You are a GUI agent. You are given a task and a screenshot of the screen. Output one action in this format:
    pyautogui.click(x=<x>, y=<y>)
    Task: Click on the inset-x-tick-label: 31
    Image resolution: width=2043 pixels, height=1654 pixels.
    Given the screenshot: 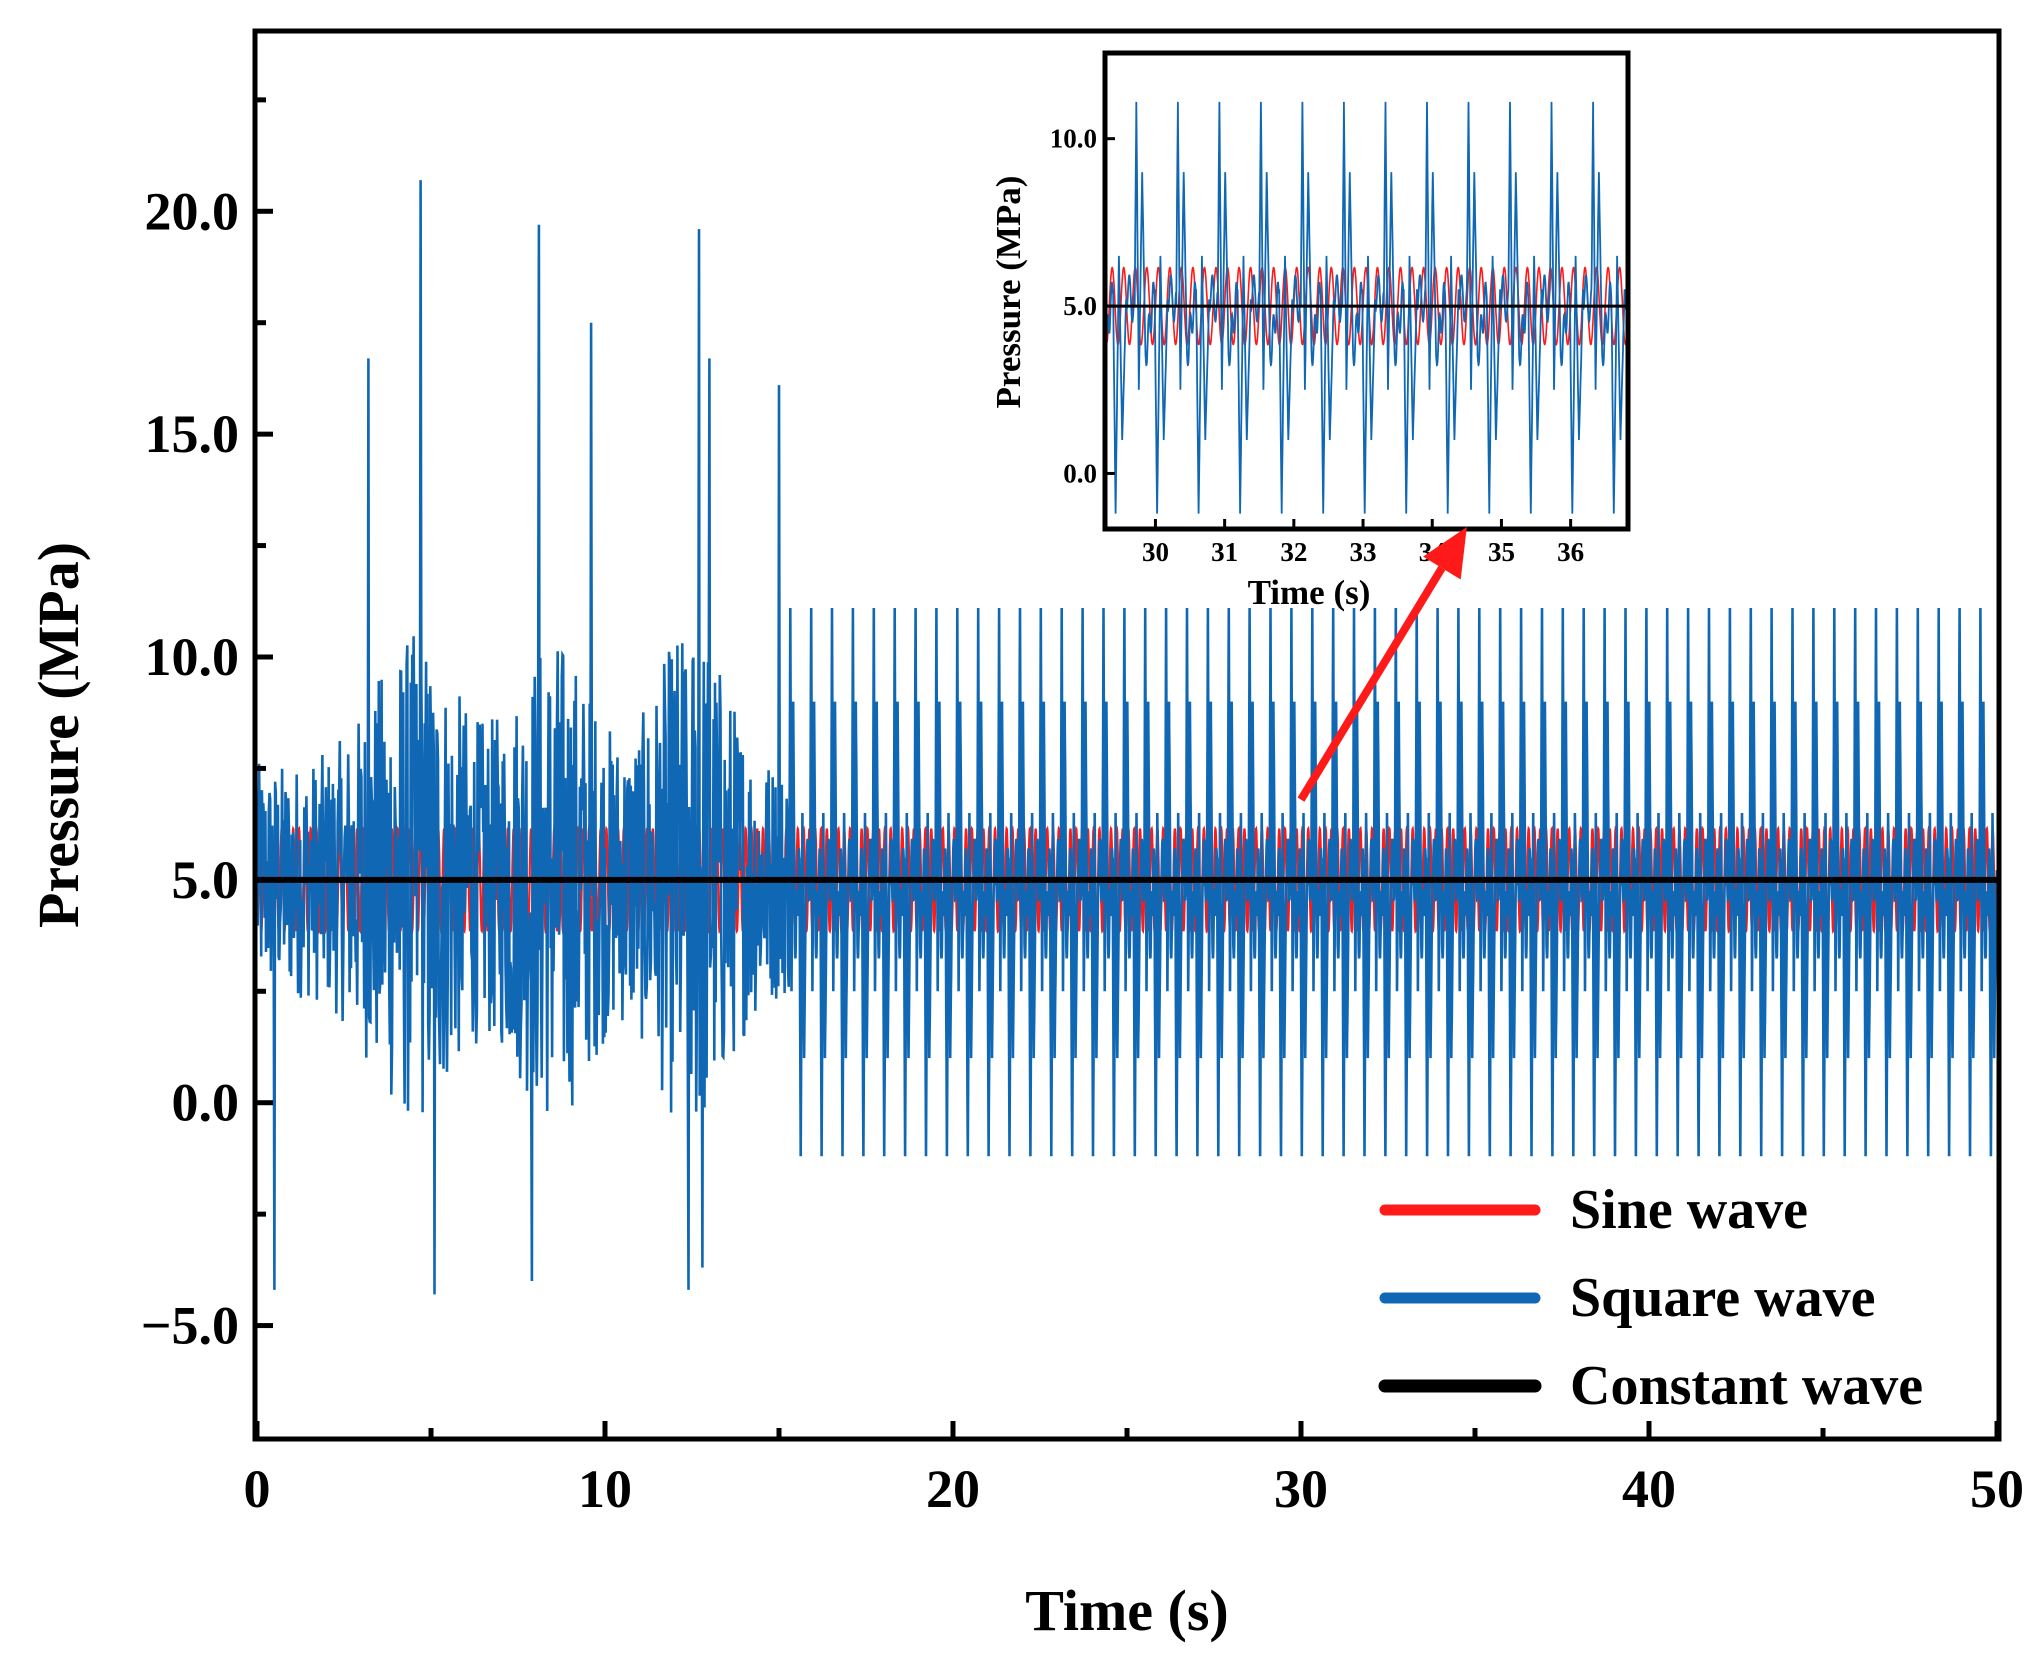 What is the action you would take?
    pyautogui.click(x=1224, y=552)
    